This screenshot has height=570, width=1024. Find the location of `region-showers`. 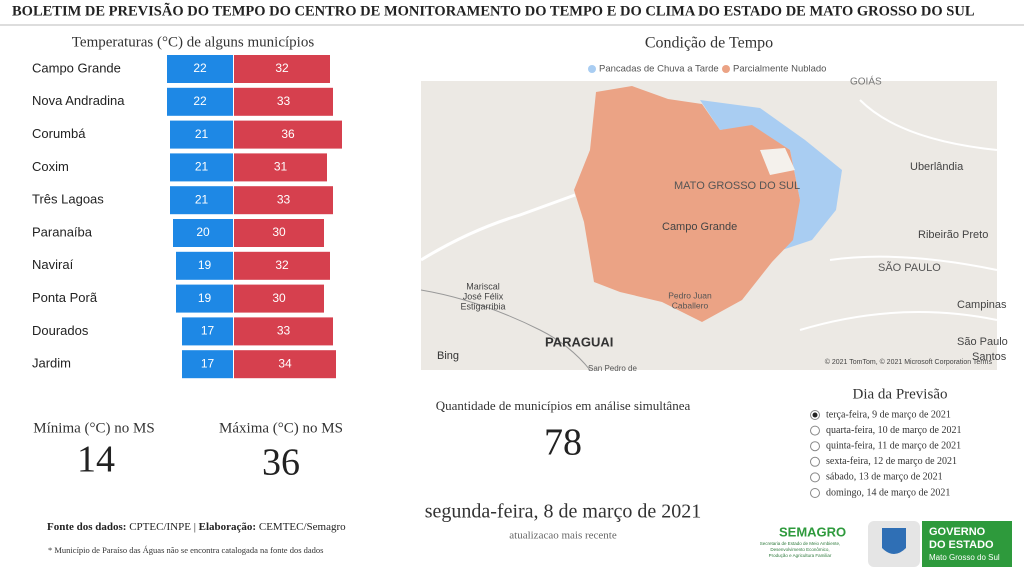

region-showers is located at coordinates (771, 175).